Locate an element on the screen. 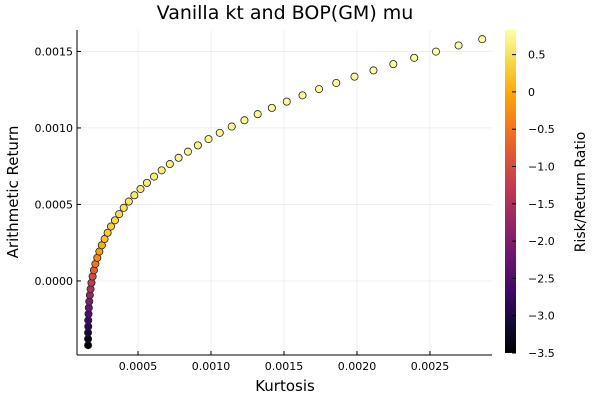  y-tick-label: 0.0015 is located at coordinates (54, 51).